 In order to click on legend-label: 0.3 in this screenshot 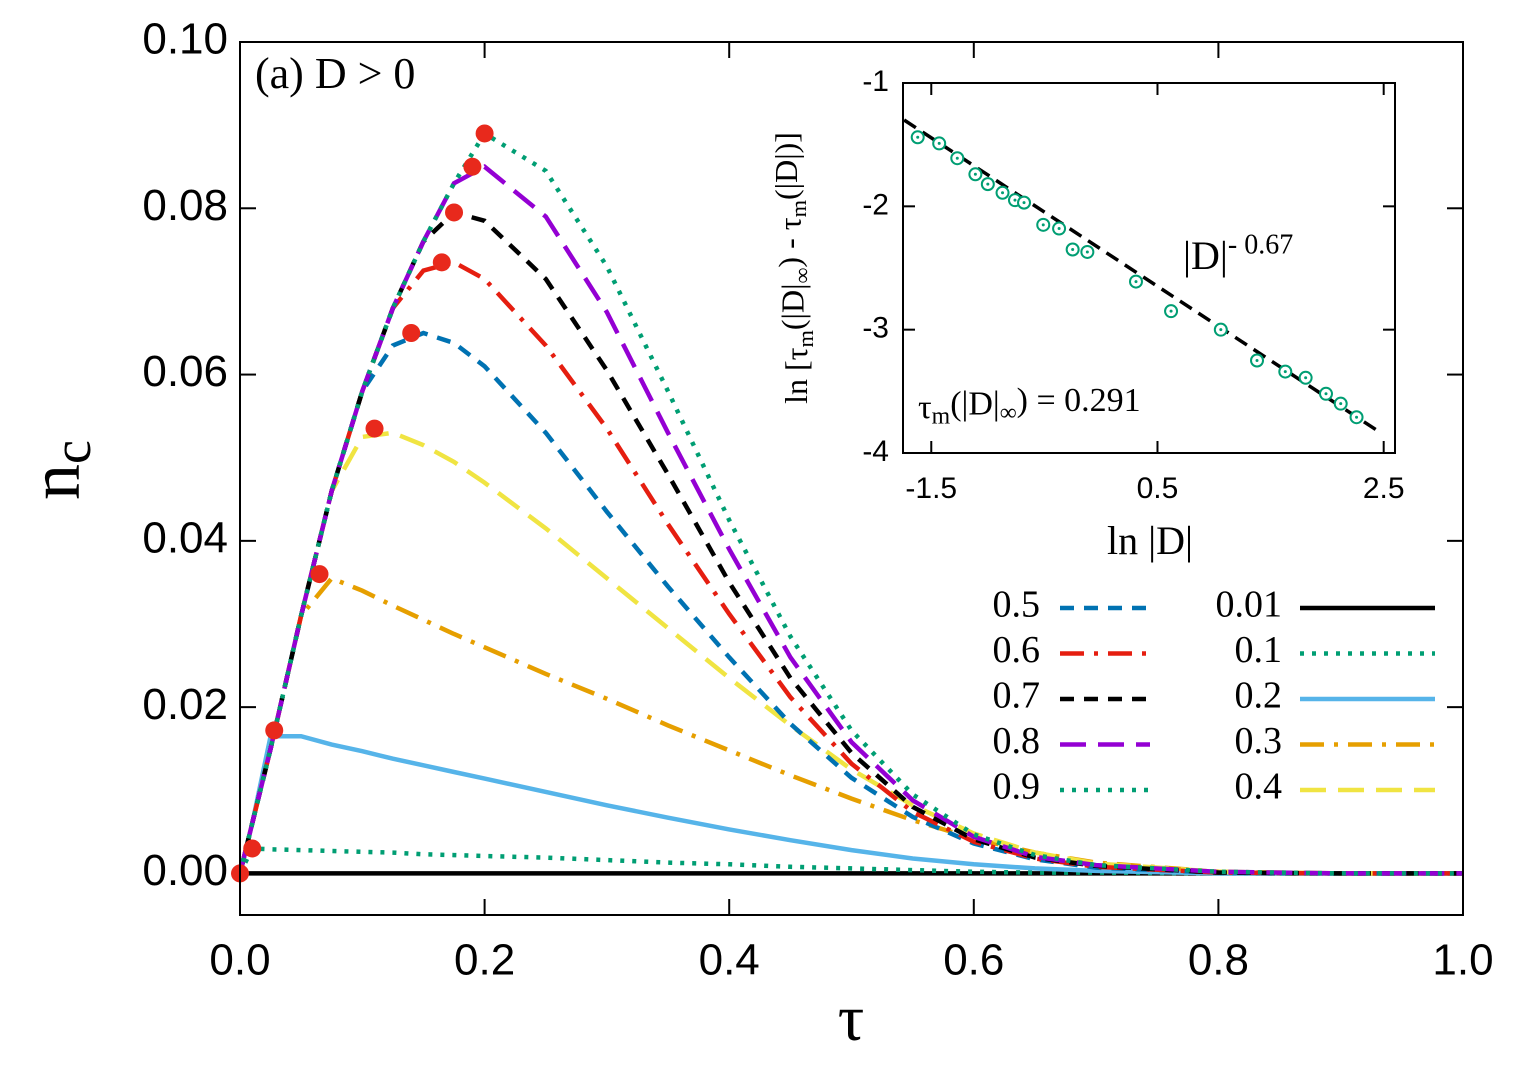, I will do `click(1259, 741)`.